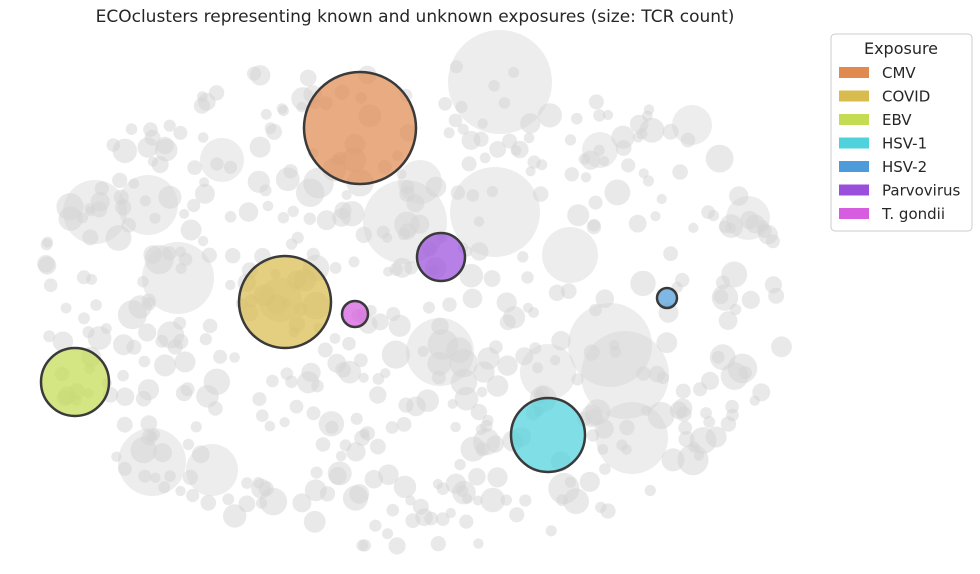  Describe the element at coordinates (913, 214) in the screenshot. I see `legend-label-t-gondii: T. gondii` at that location.